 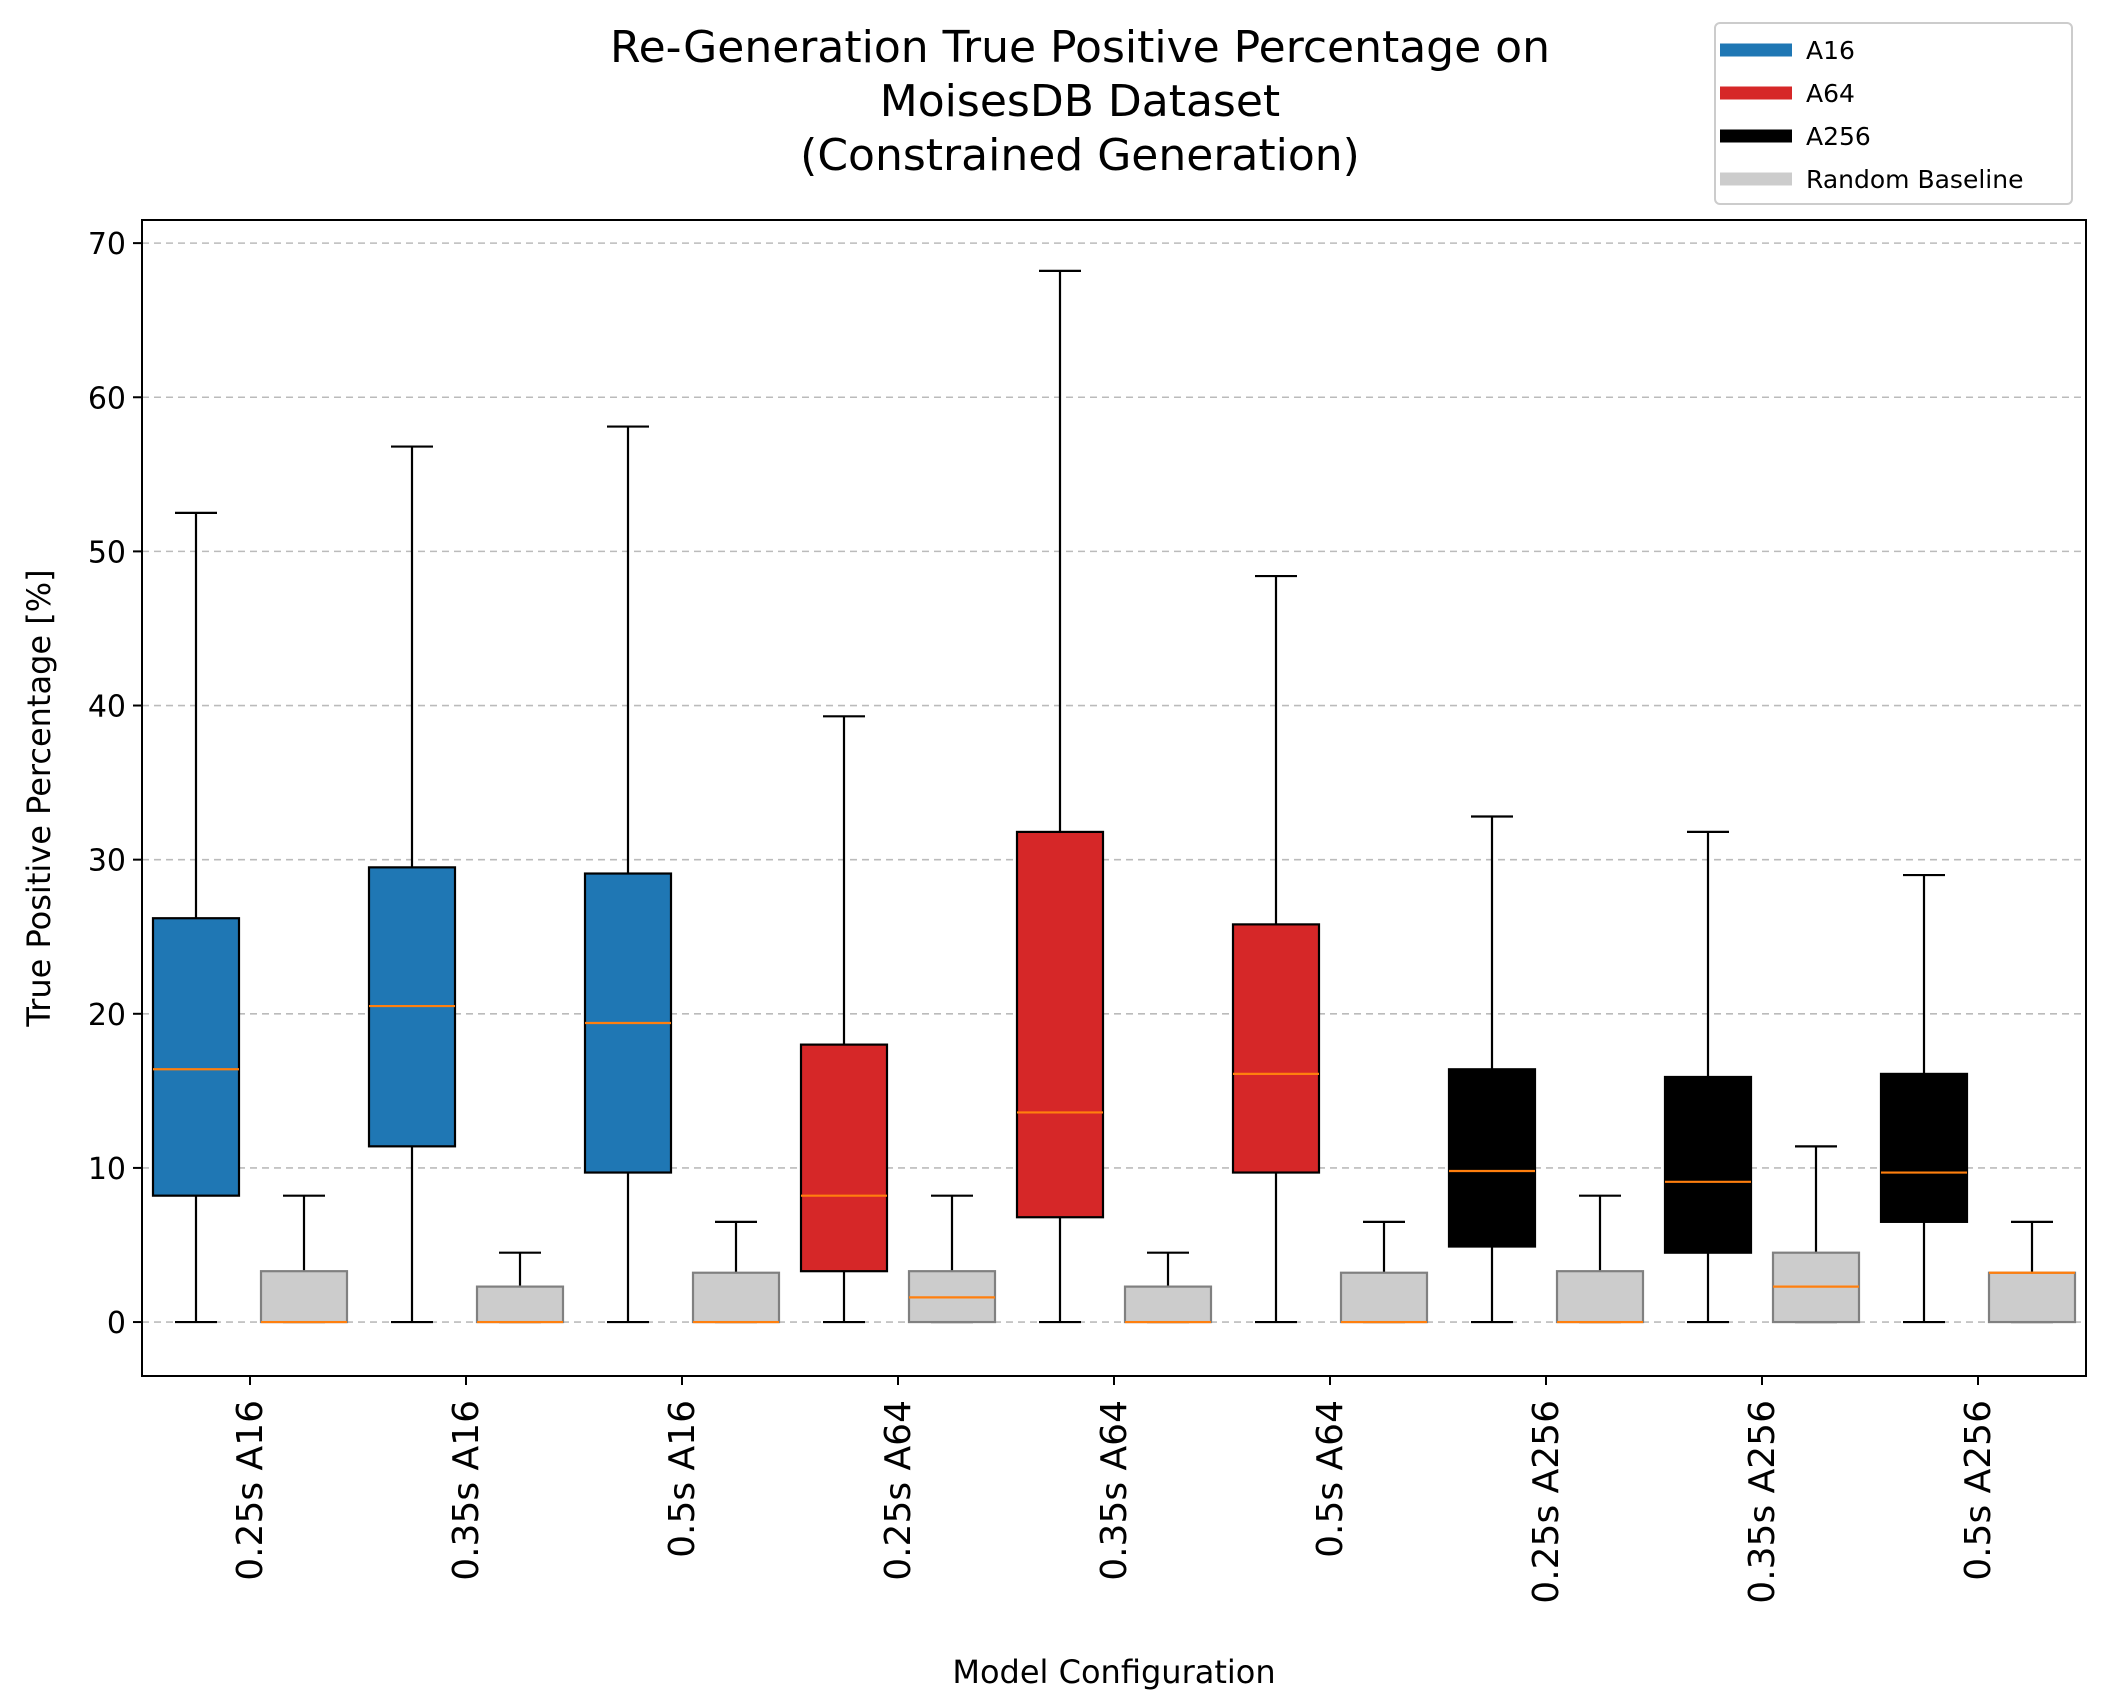 I want to click on y-tick-label: 50, so click(x=107, y=552).